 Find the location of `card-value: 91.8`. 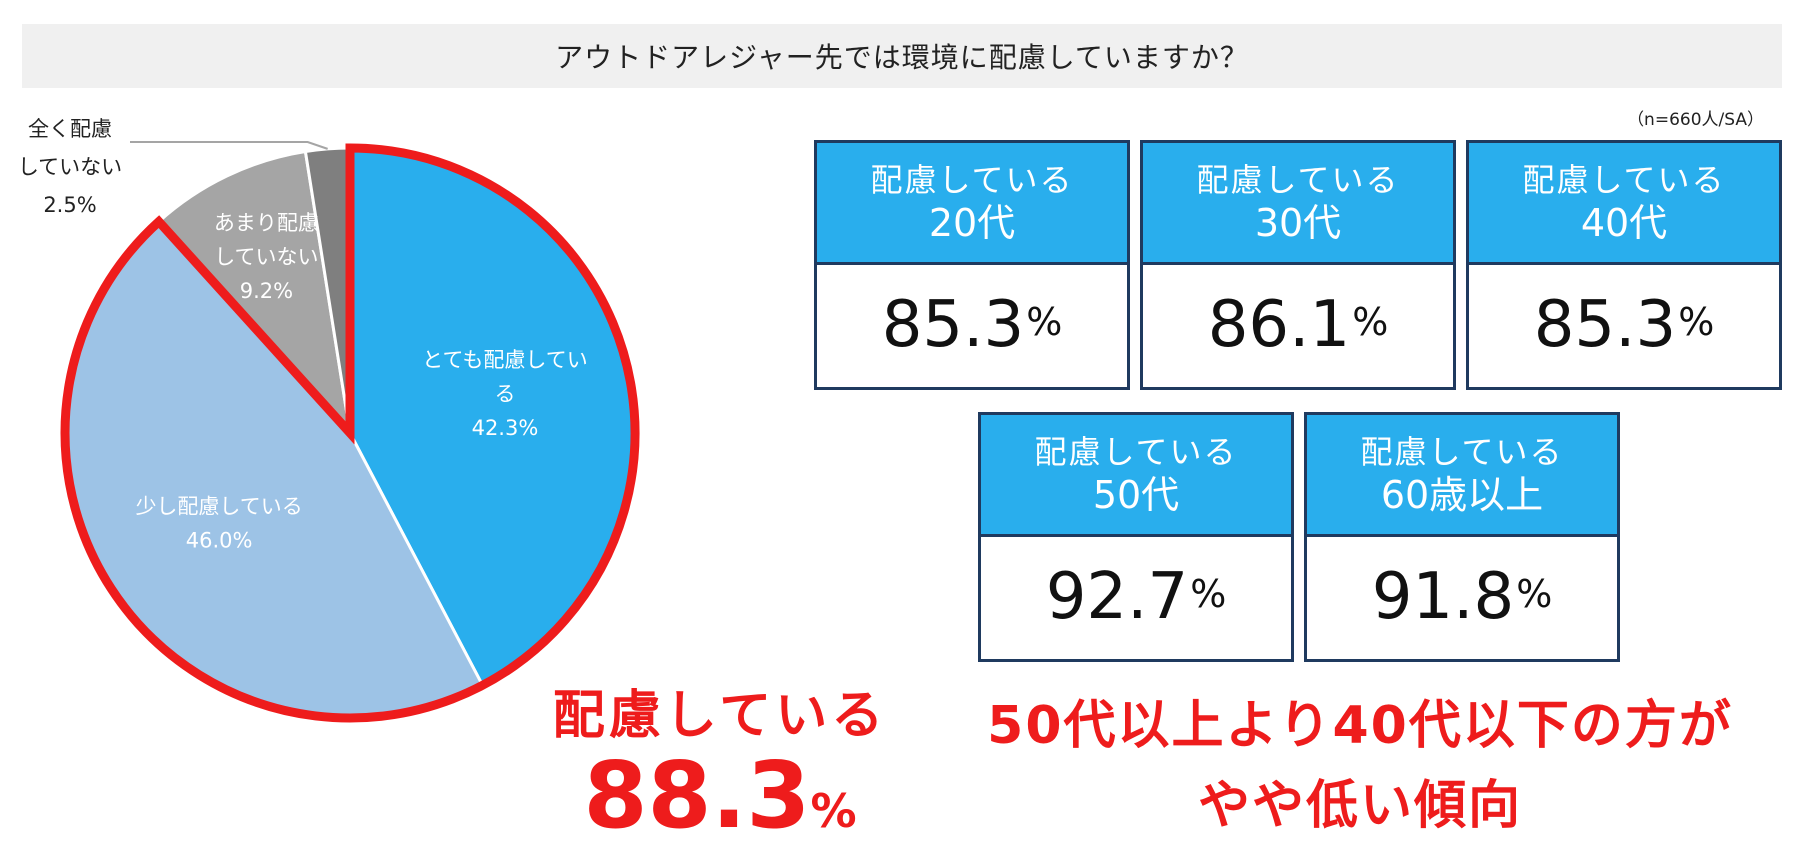

card-value: 91.8 is located at coordinates (1443, 596).